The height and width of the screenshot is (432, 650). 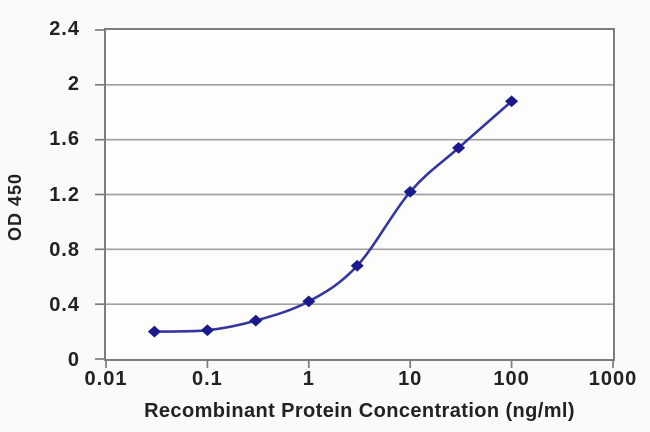 What do you see at coordinates (308, 379) in the screenshot?
I see `x-tick-label: 1` at bounding box center [308, 379].